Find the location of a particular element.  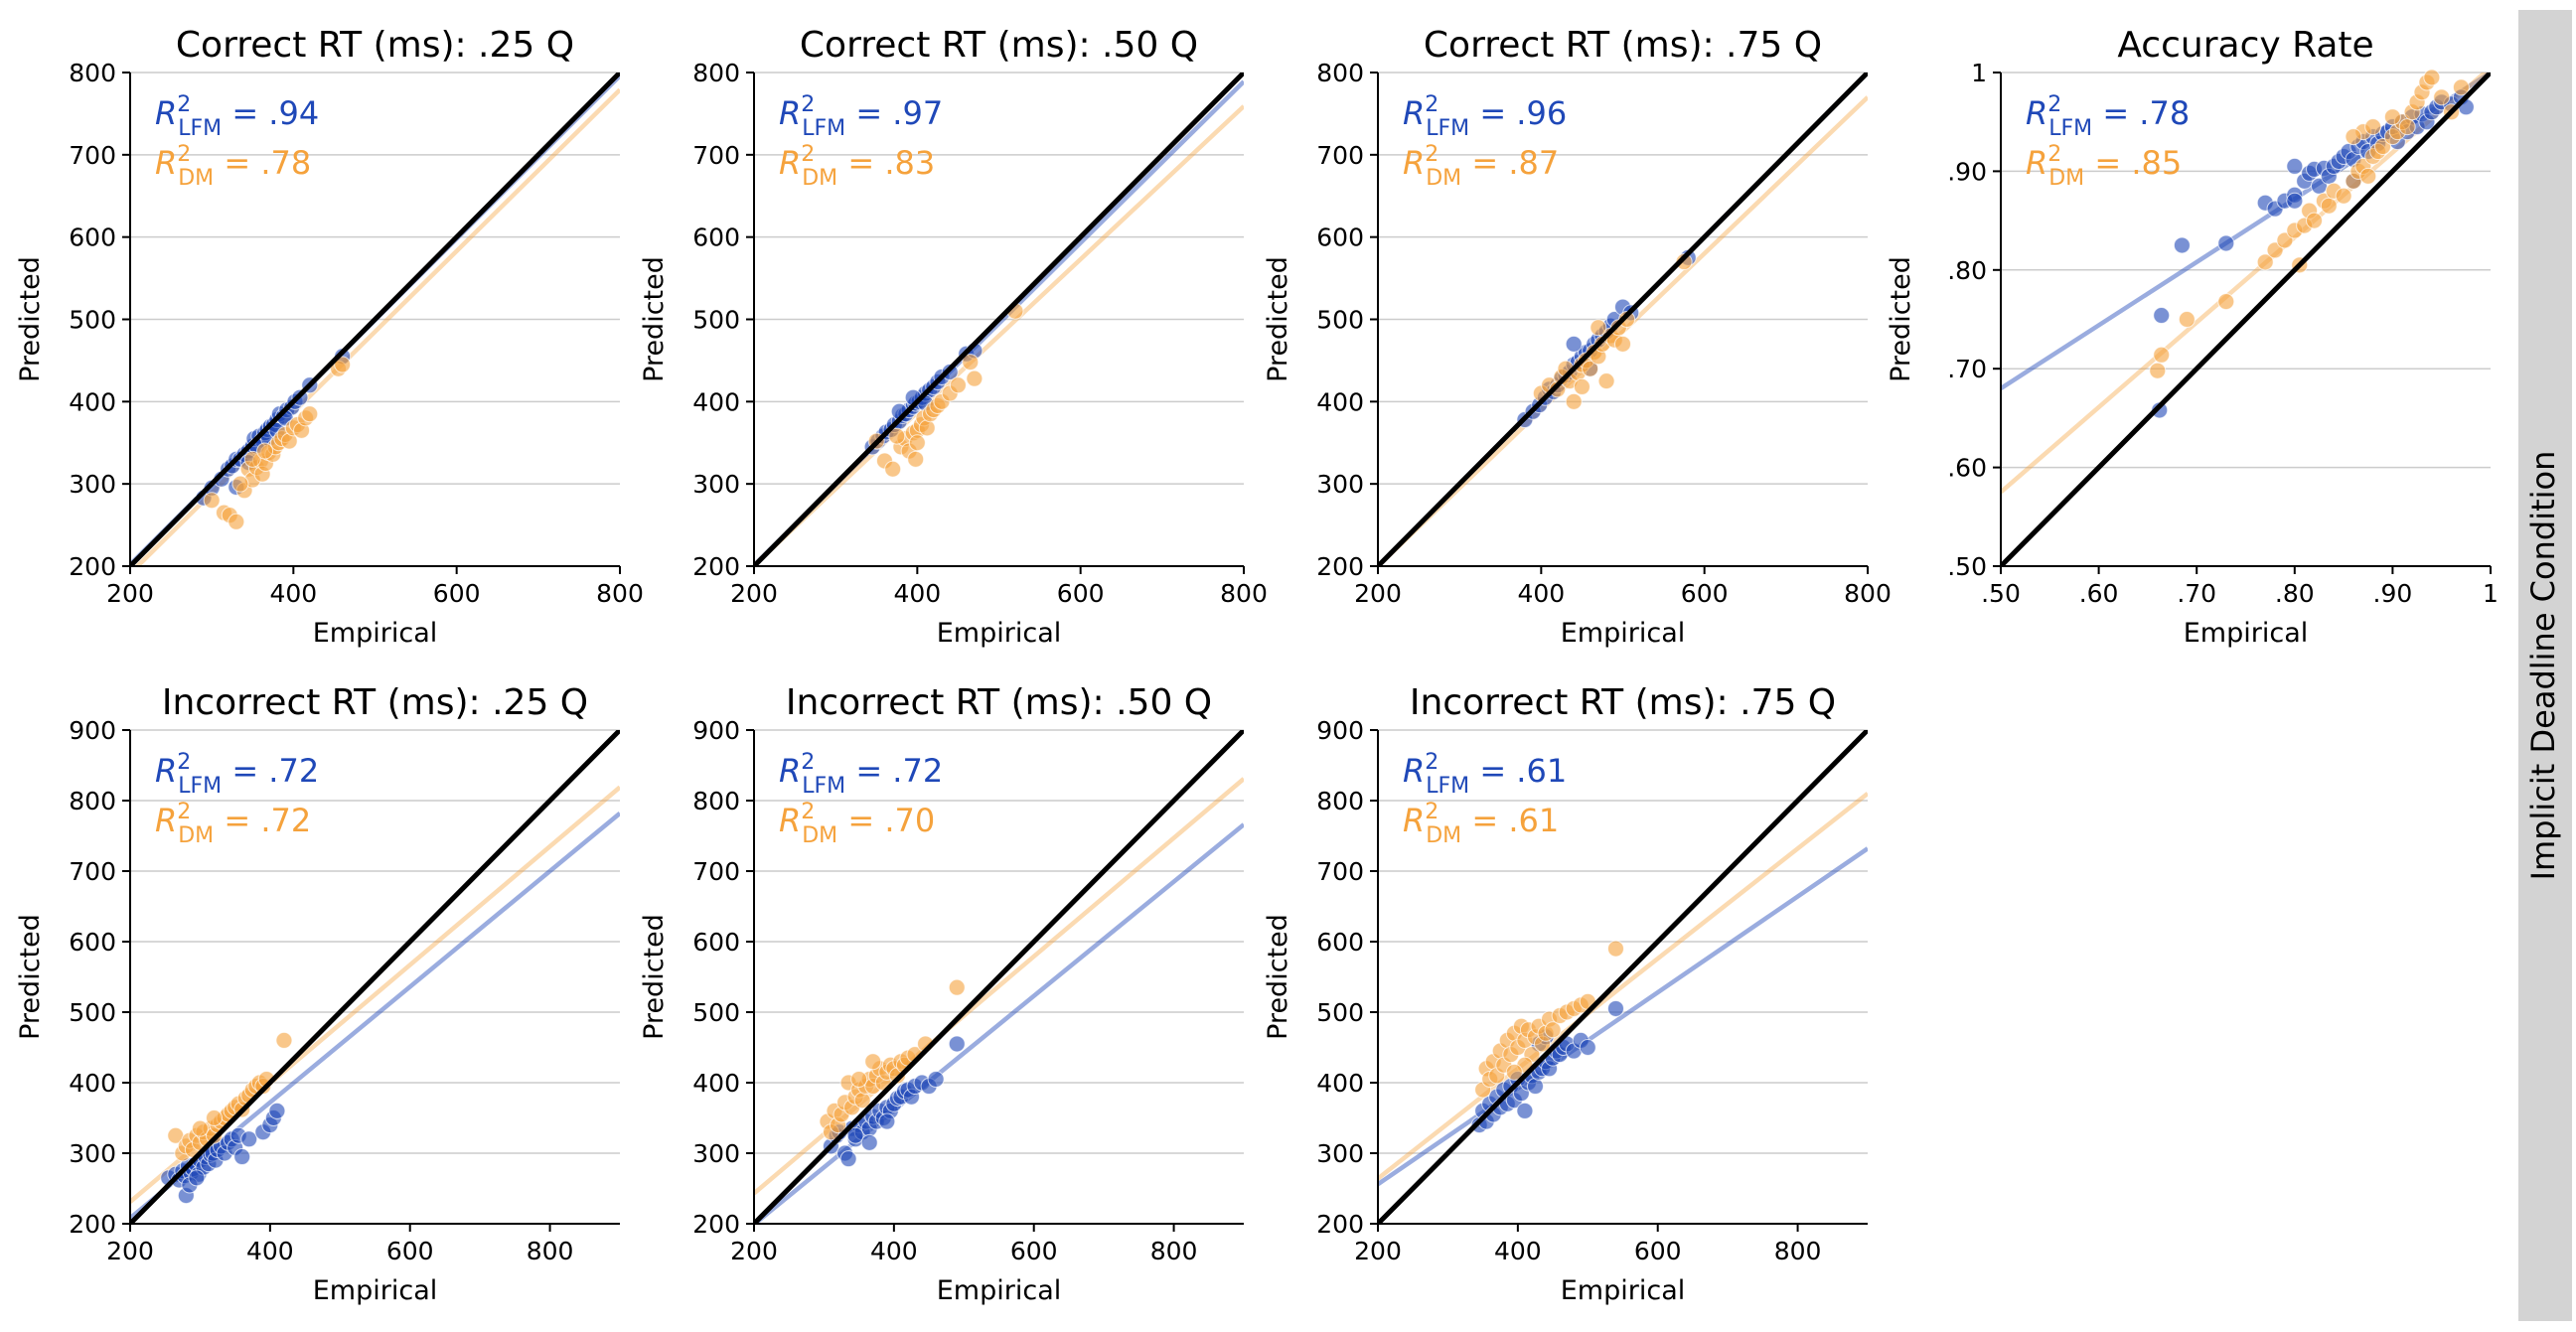

y-tick-label: 600 is located at coordinates (1340, 237).